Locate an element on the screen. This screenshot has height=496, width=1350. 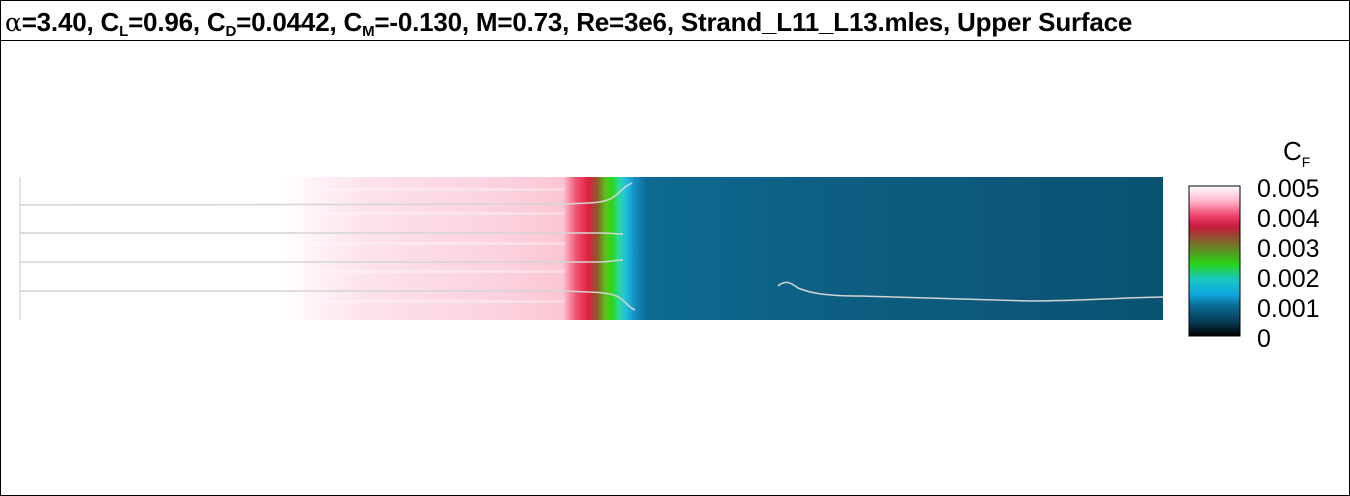
cd-value: =0.0442, is located at coordinates (290, 22).